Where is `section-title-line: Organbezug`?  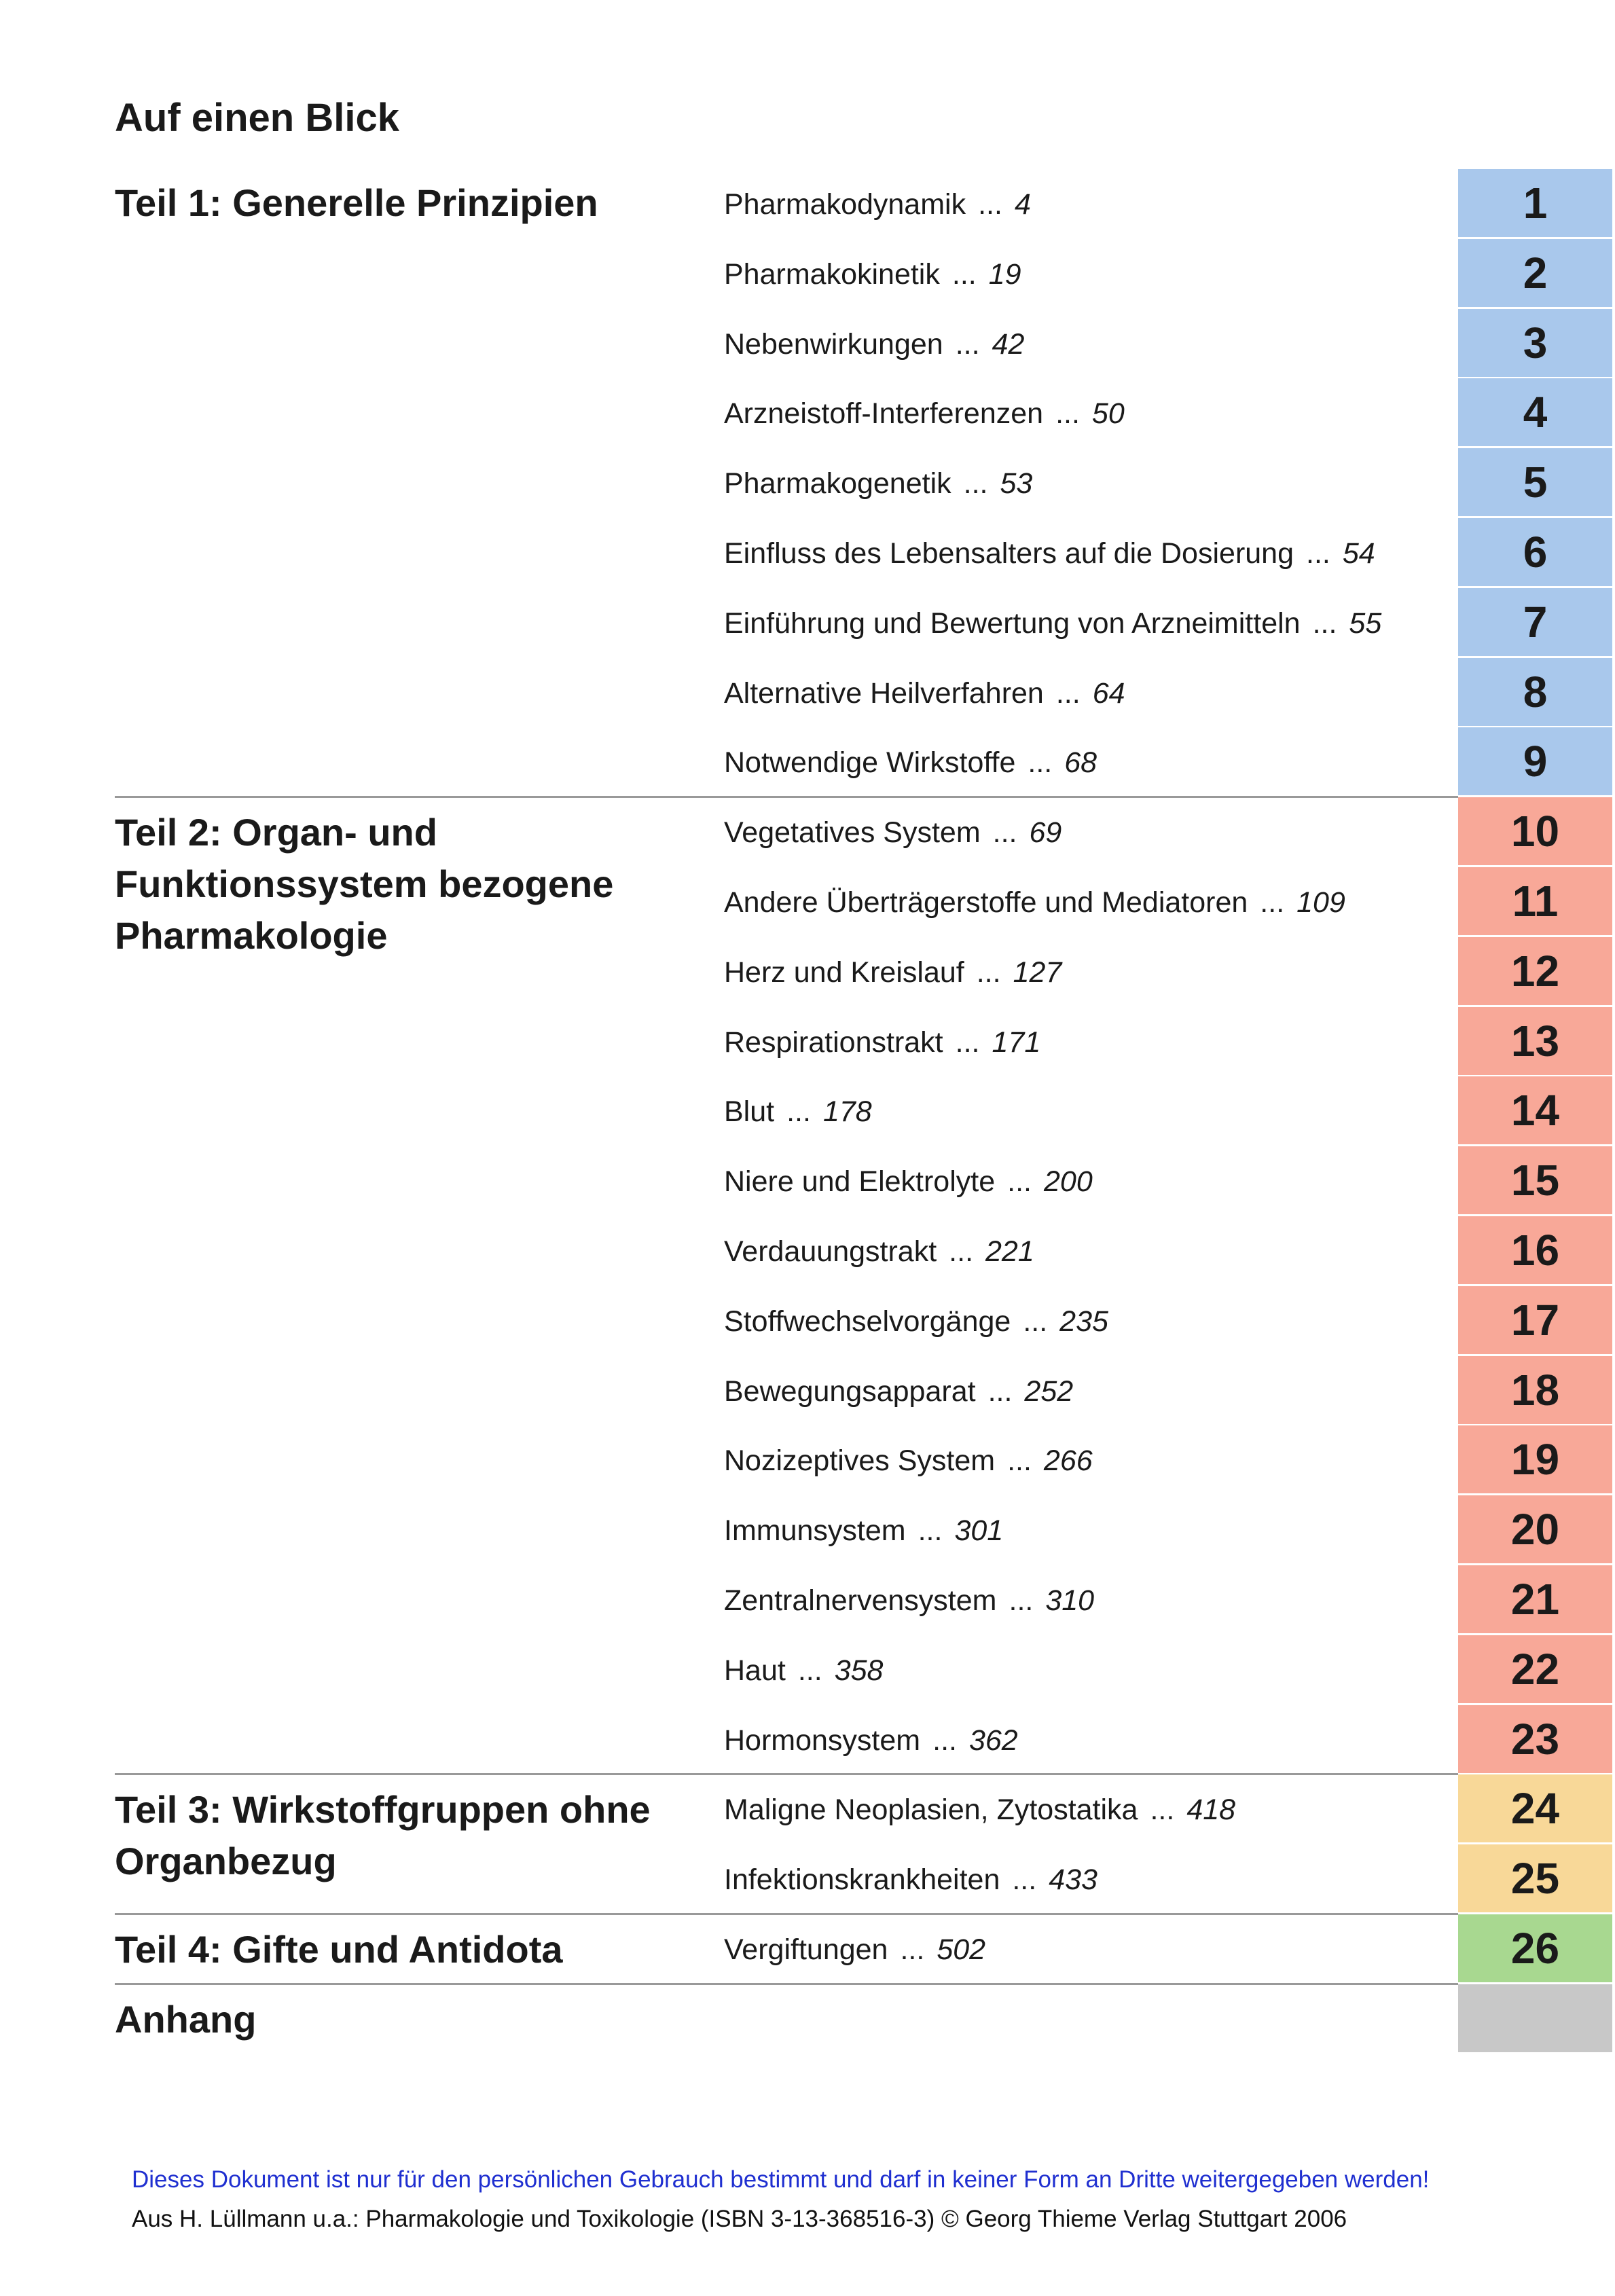 section-title-line: Organbezug is located at coordinates (226, 1862).